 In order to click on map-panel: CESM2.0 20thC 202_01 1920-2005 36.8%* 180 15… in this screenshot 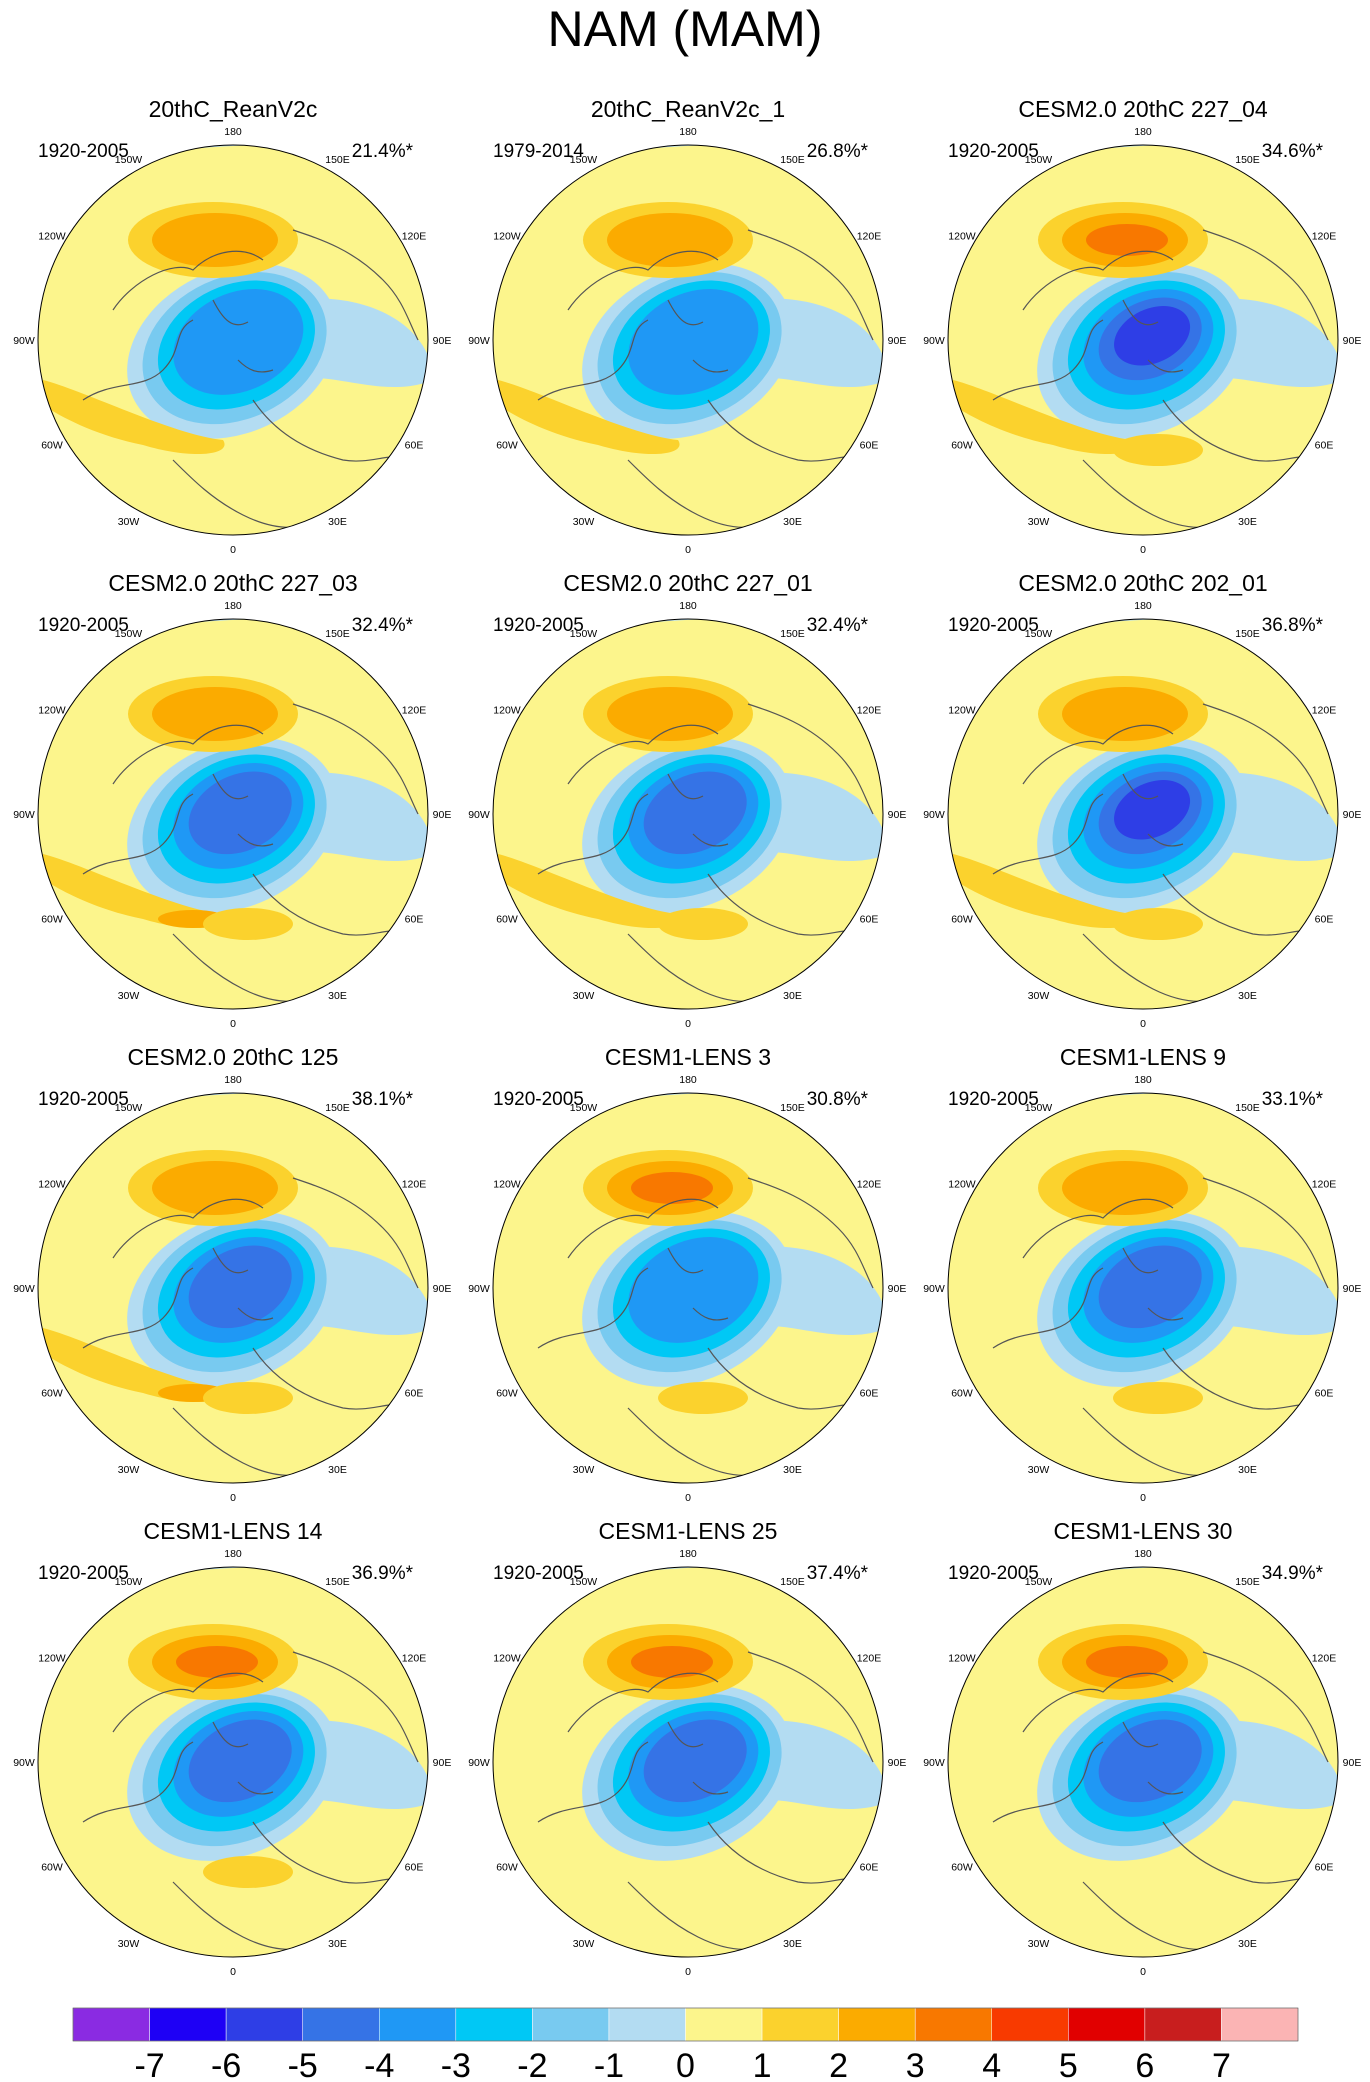, I will do `click(1142, 800)`.